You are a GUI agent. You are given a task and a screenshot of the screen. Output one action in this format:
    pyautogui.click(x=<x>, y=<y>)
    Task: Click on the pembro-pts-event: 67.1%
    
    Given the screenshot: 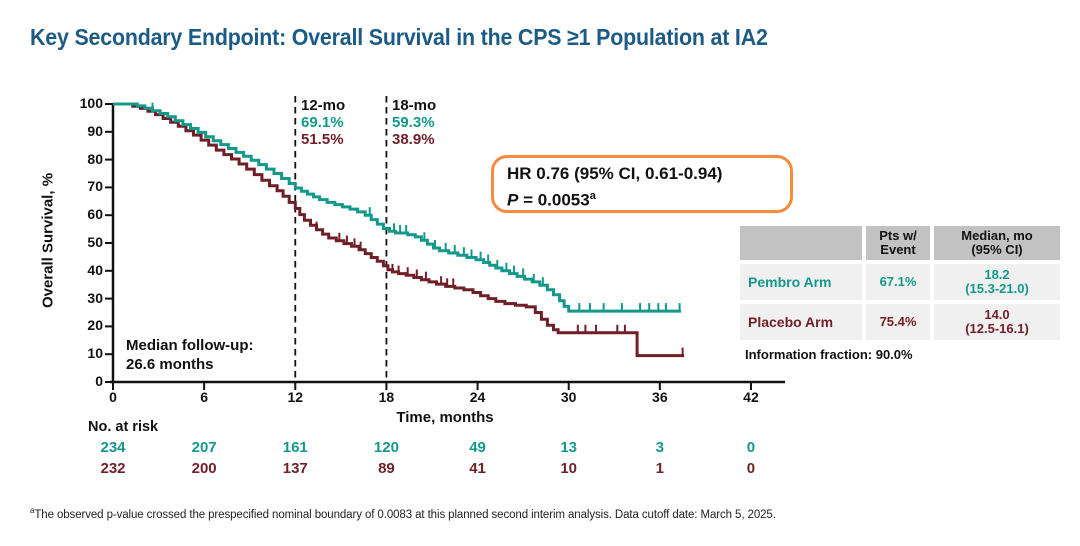 What is the action you would take?
    pyautogui.click(x=898, y=282)
    